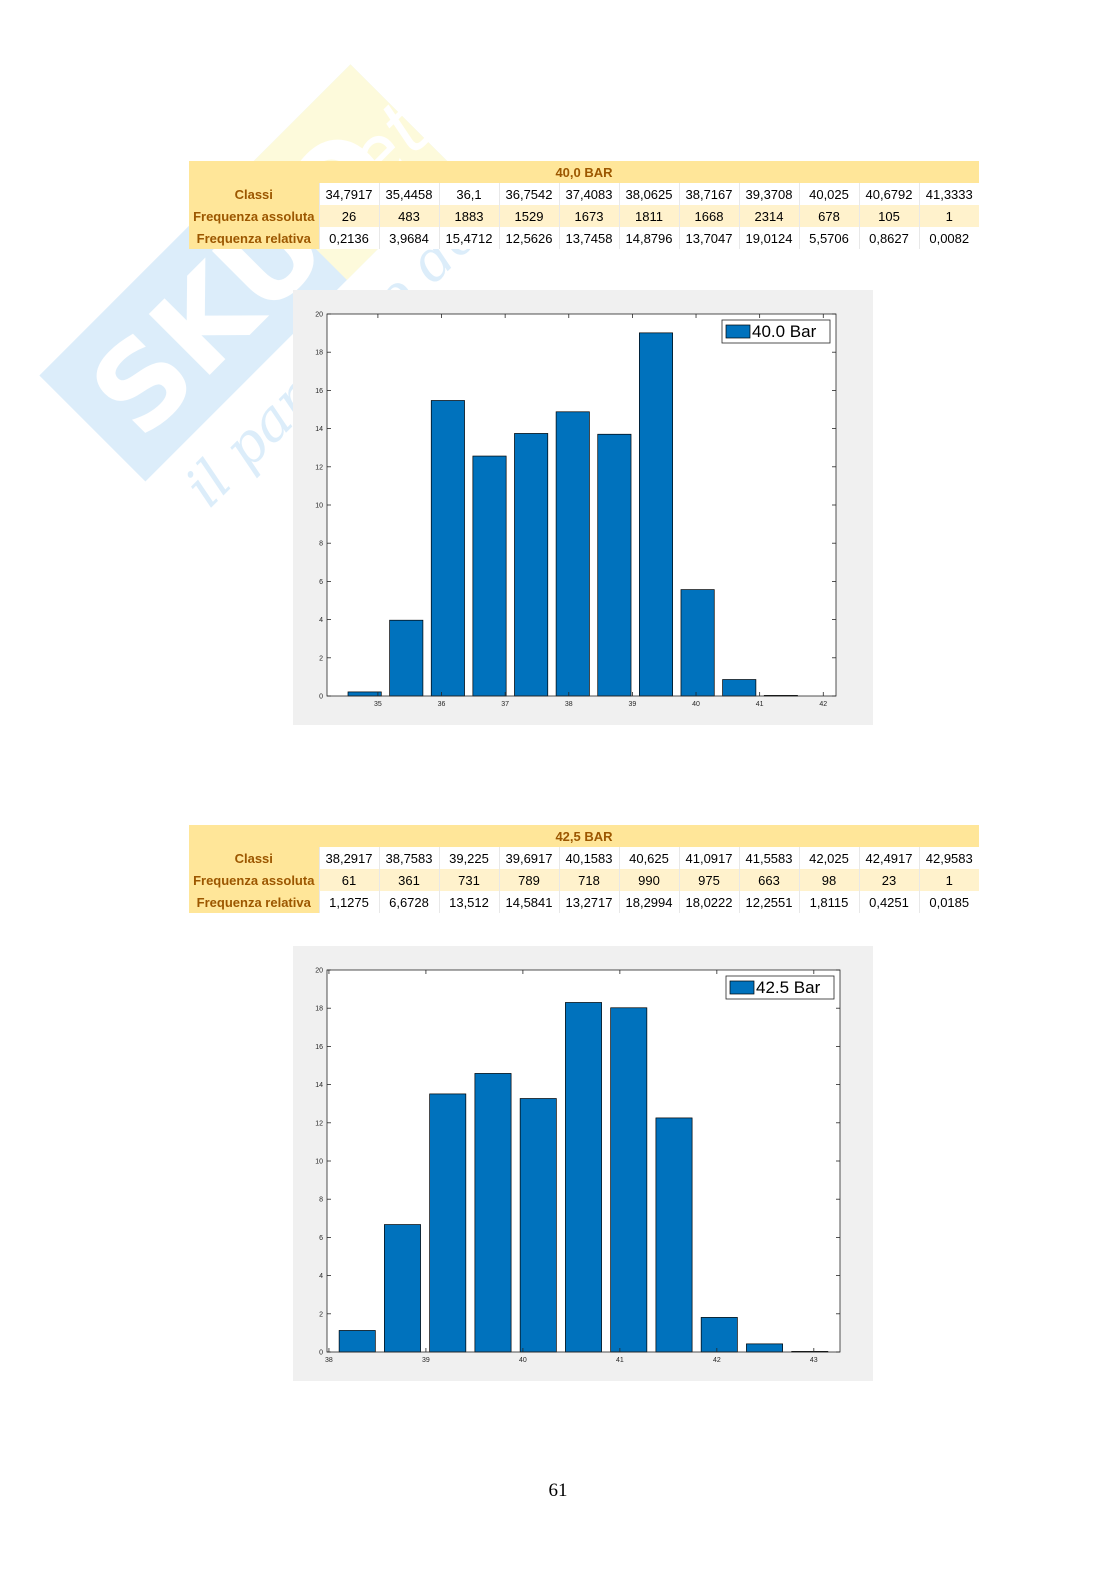  Describe the element at coordinates (776, 331) in the screenshot. I see `legend: 40.0 Bar` at that location.